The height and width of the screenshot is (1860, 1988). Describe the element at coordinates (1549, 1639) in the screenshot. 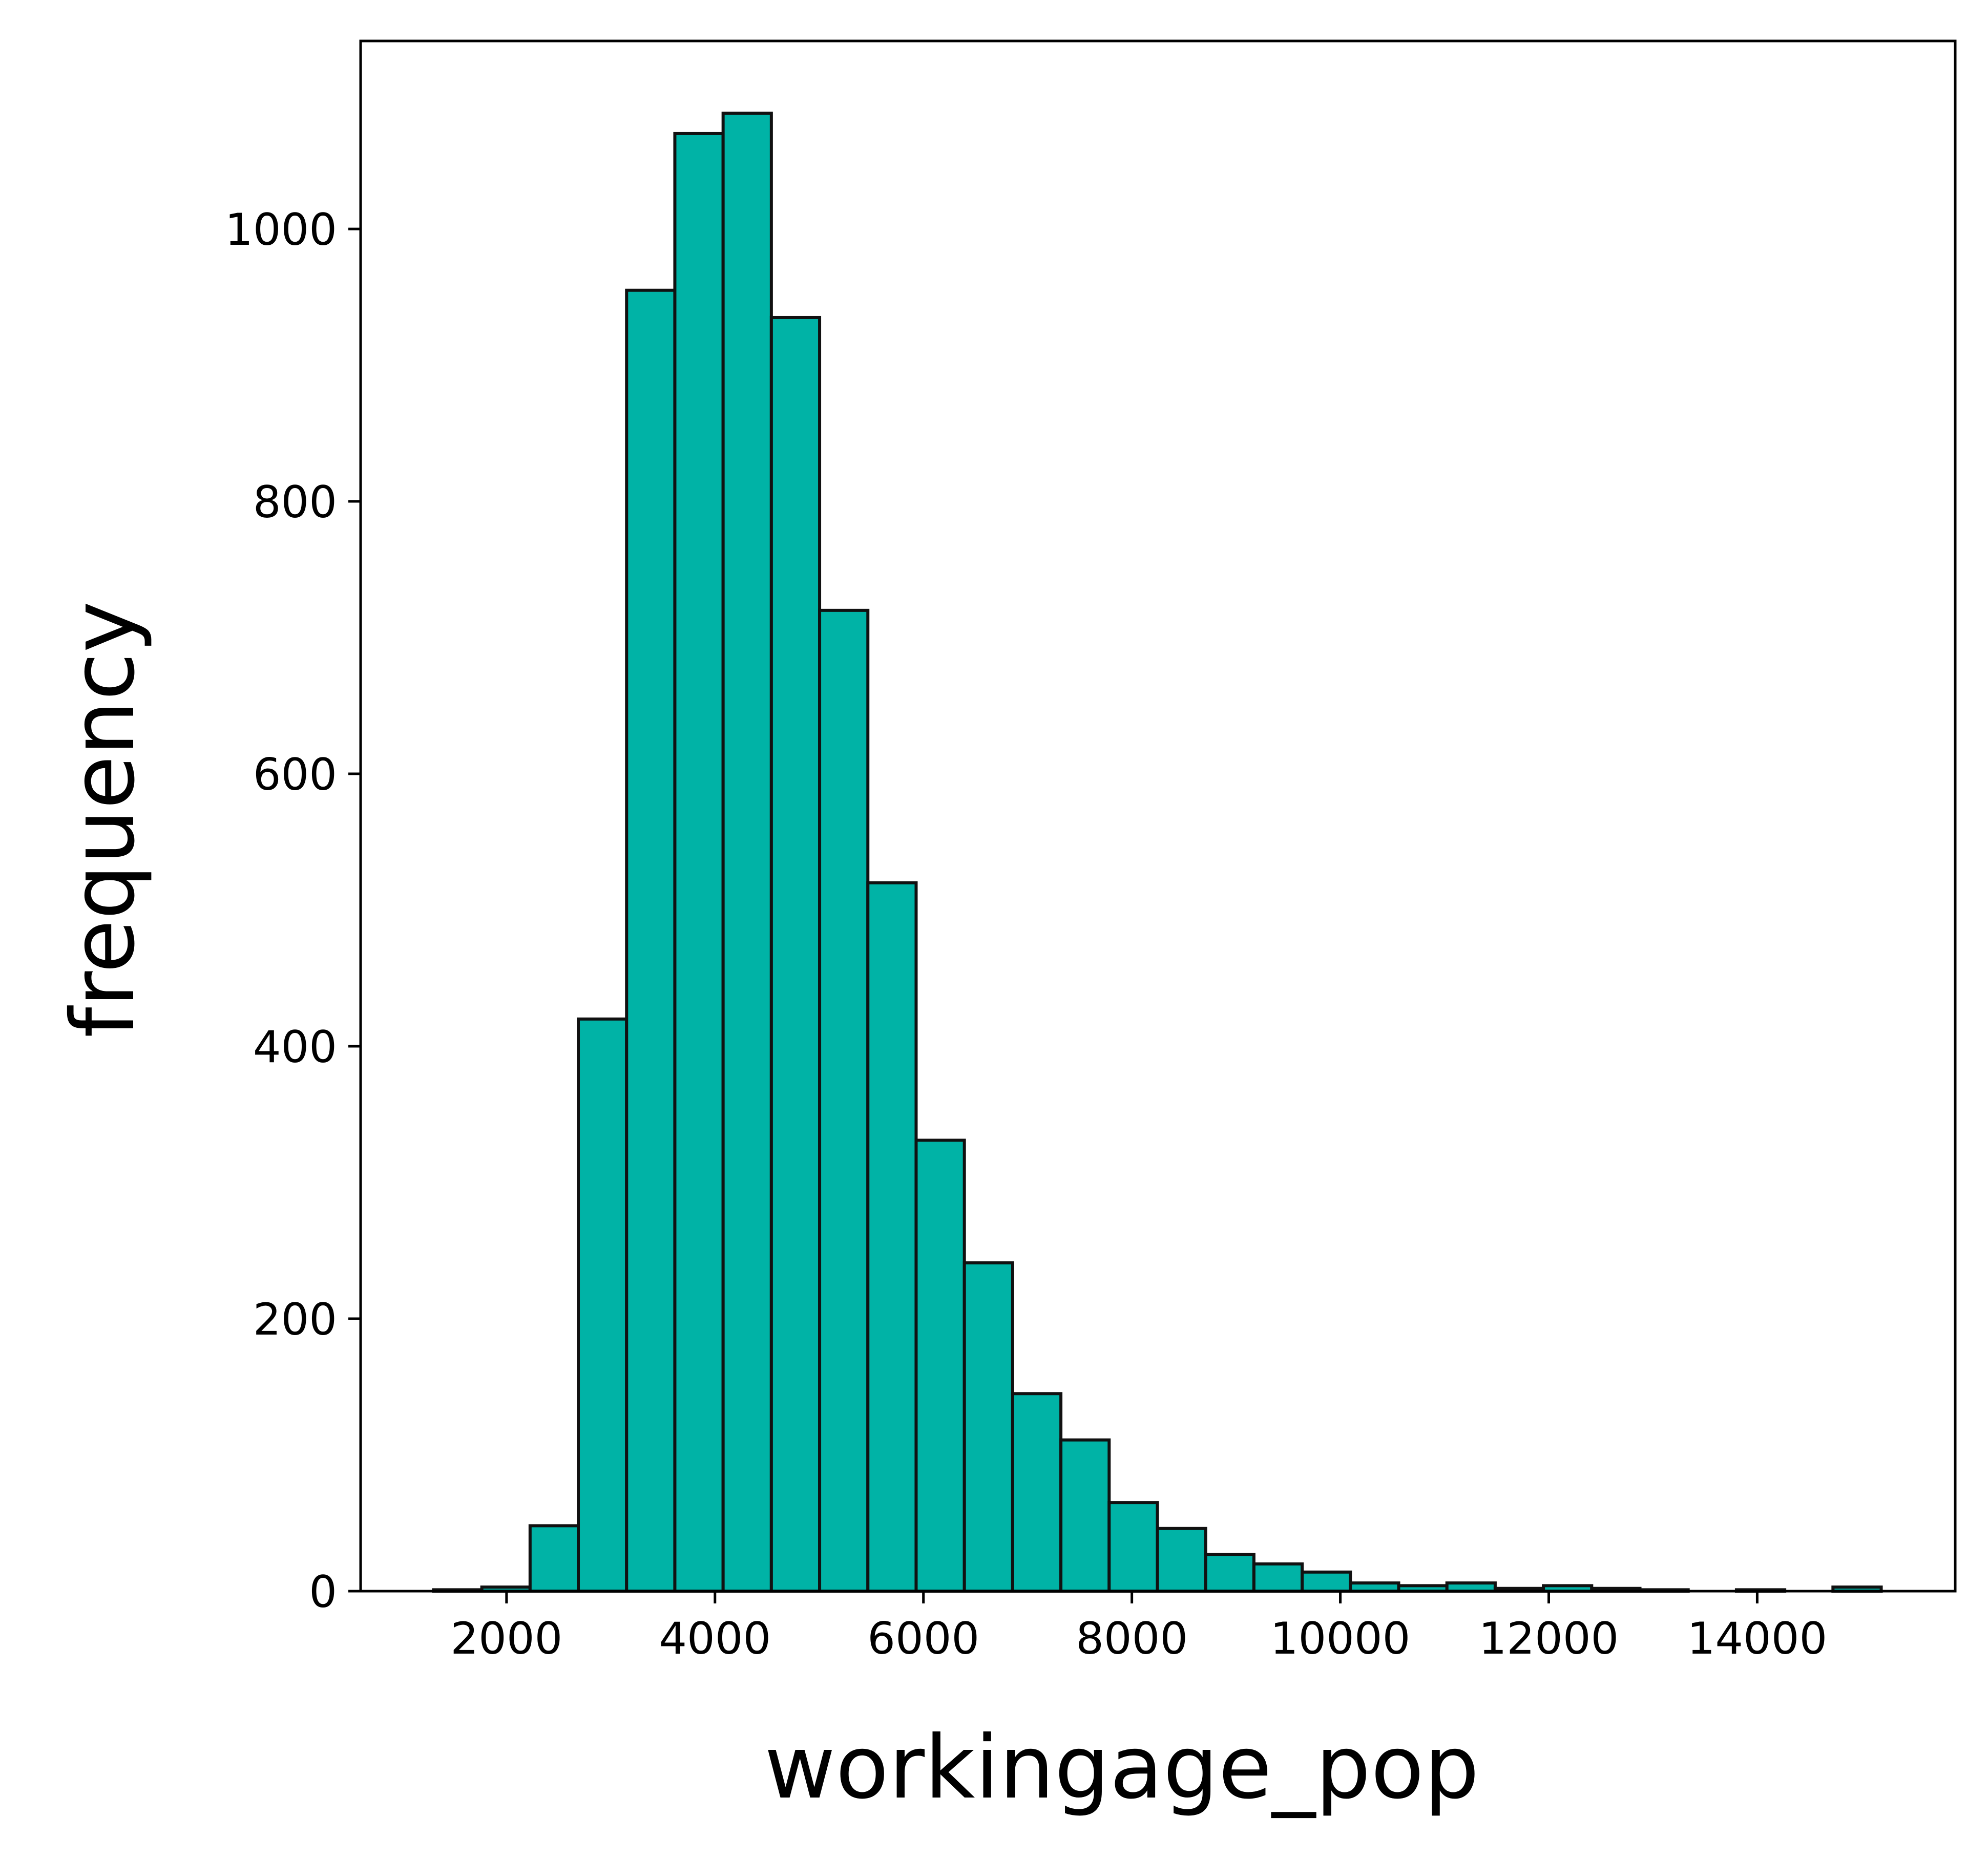

I see `x-tick-label: 12000` at that location.